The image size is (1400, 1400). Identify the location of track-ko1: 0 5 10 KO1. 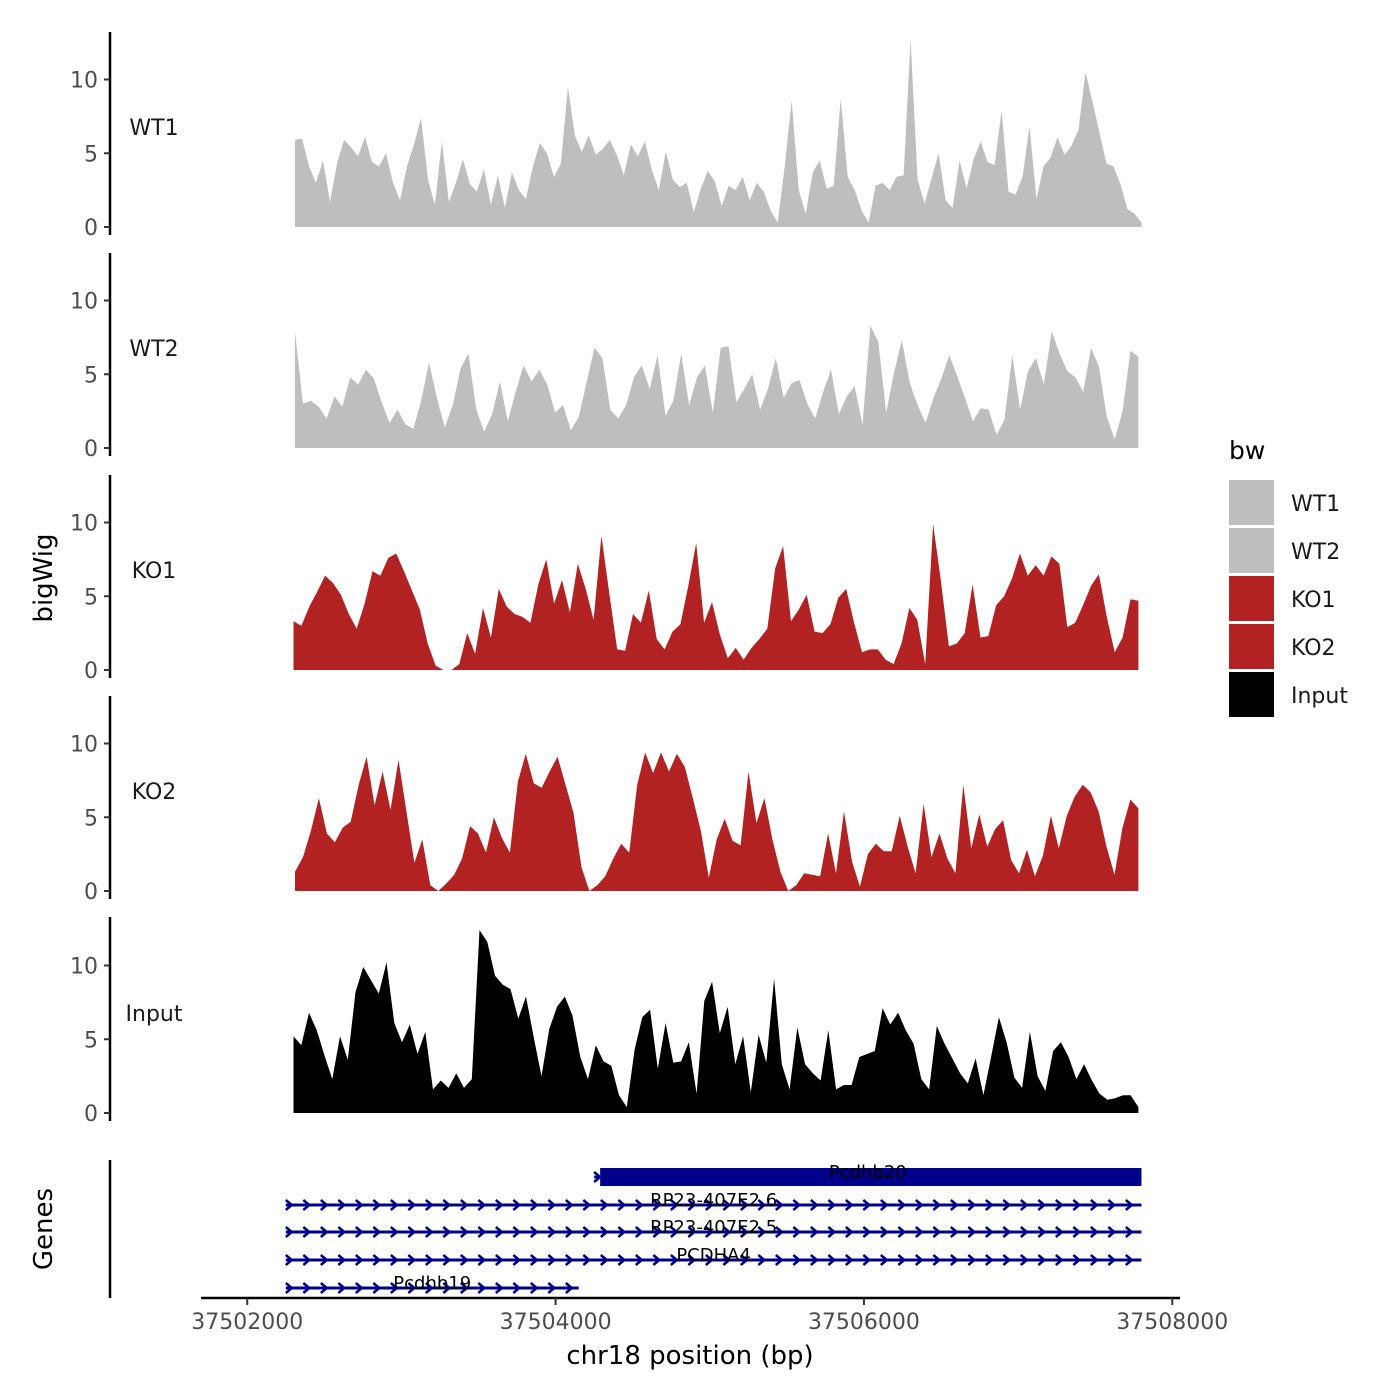
(604, 579).